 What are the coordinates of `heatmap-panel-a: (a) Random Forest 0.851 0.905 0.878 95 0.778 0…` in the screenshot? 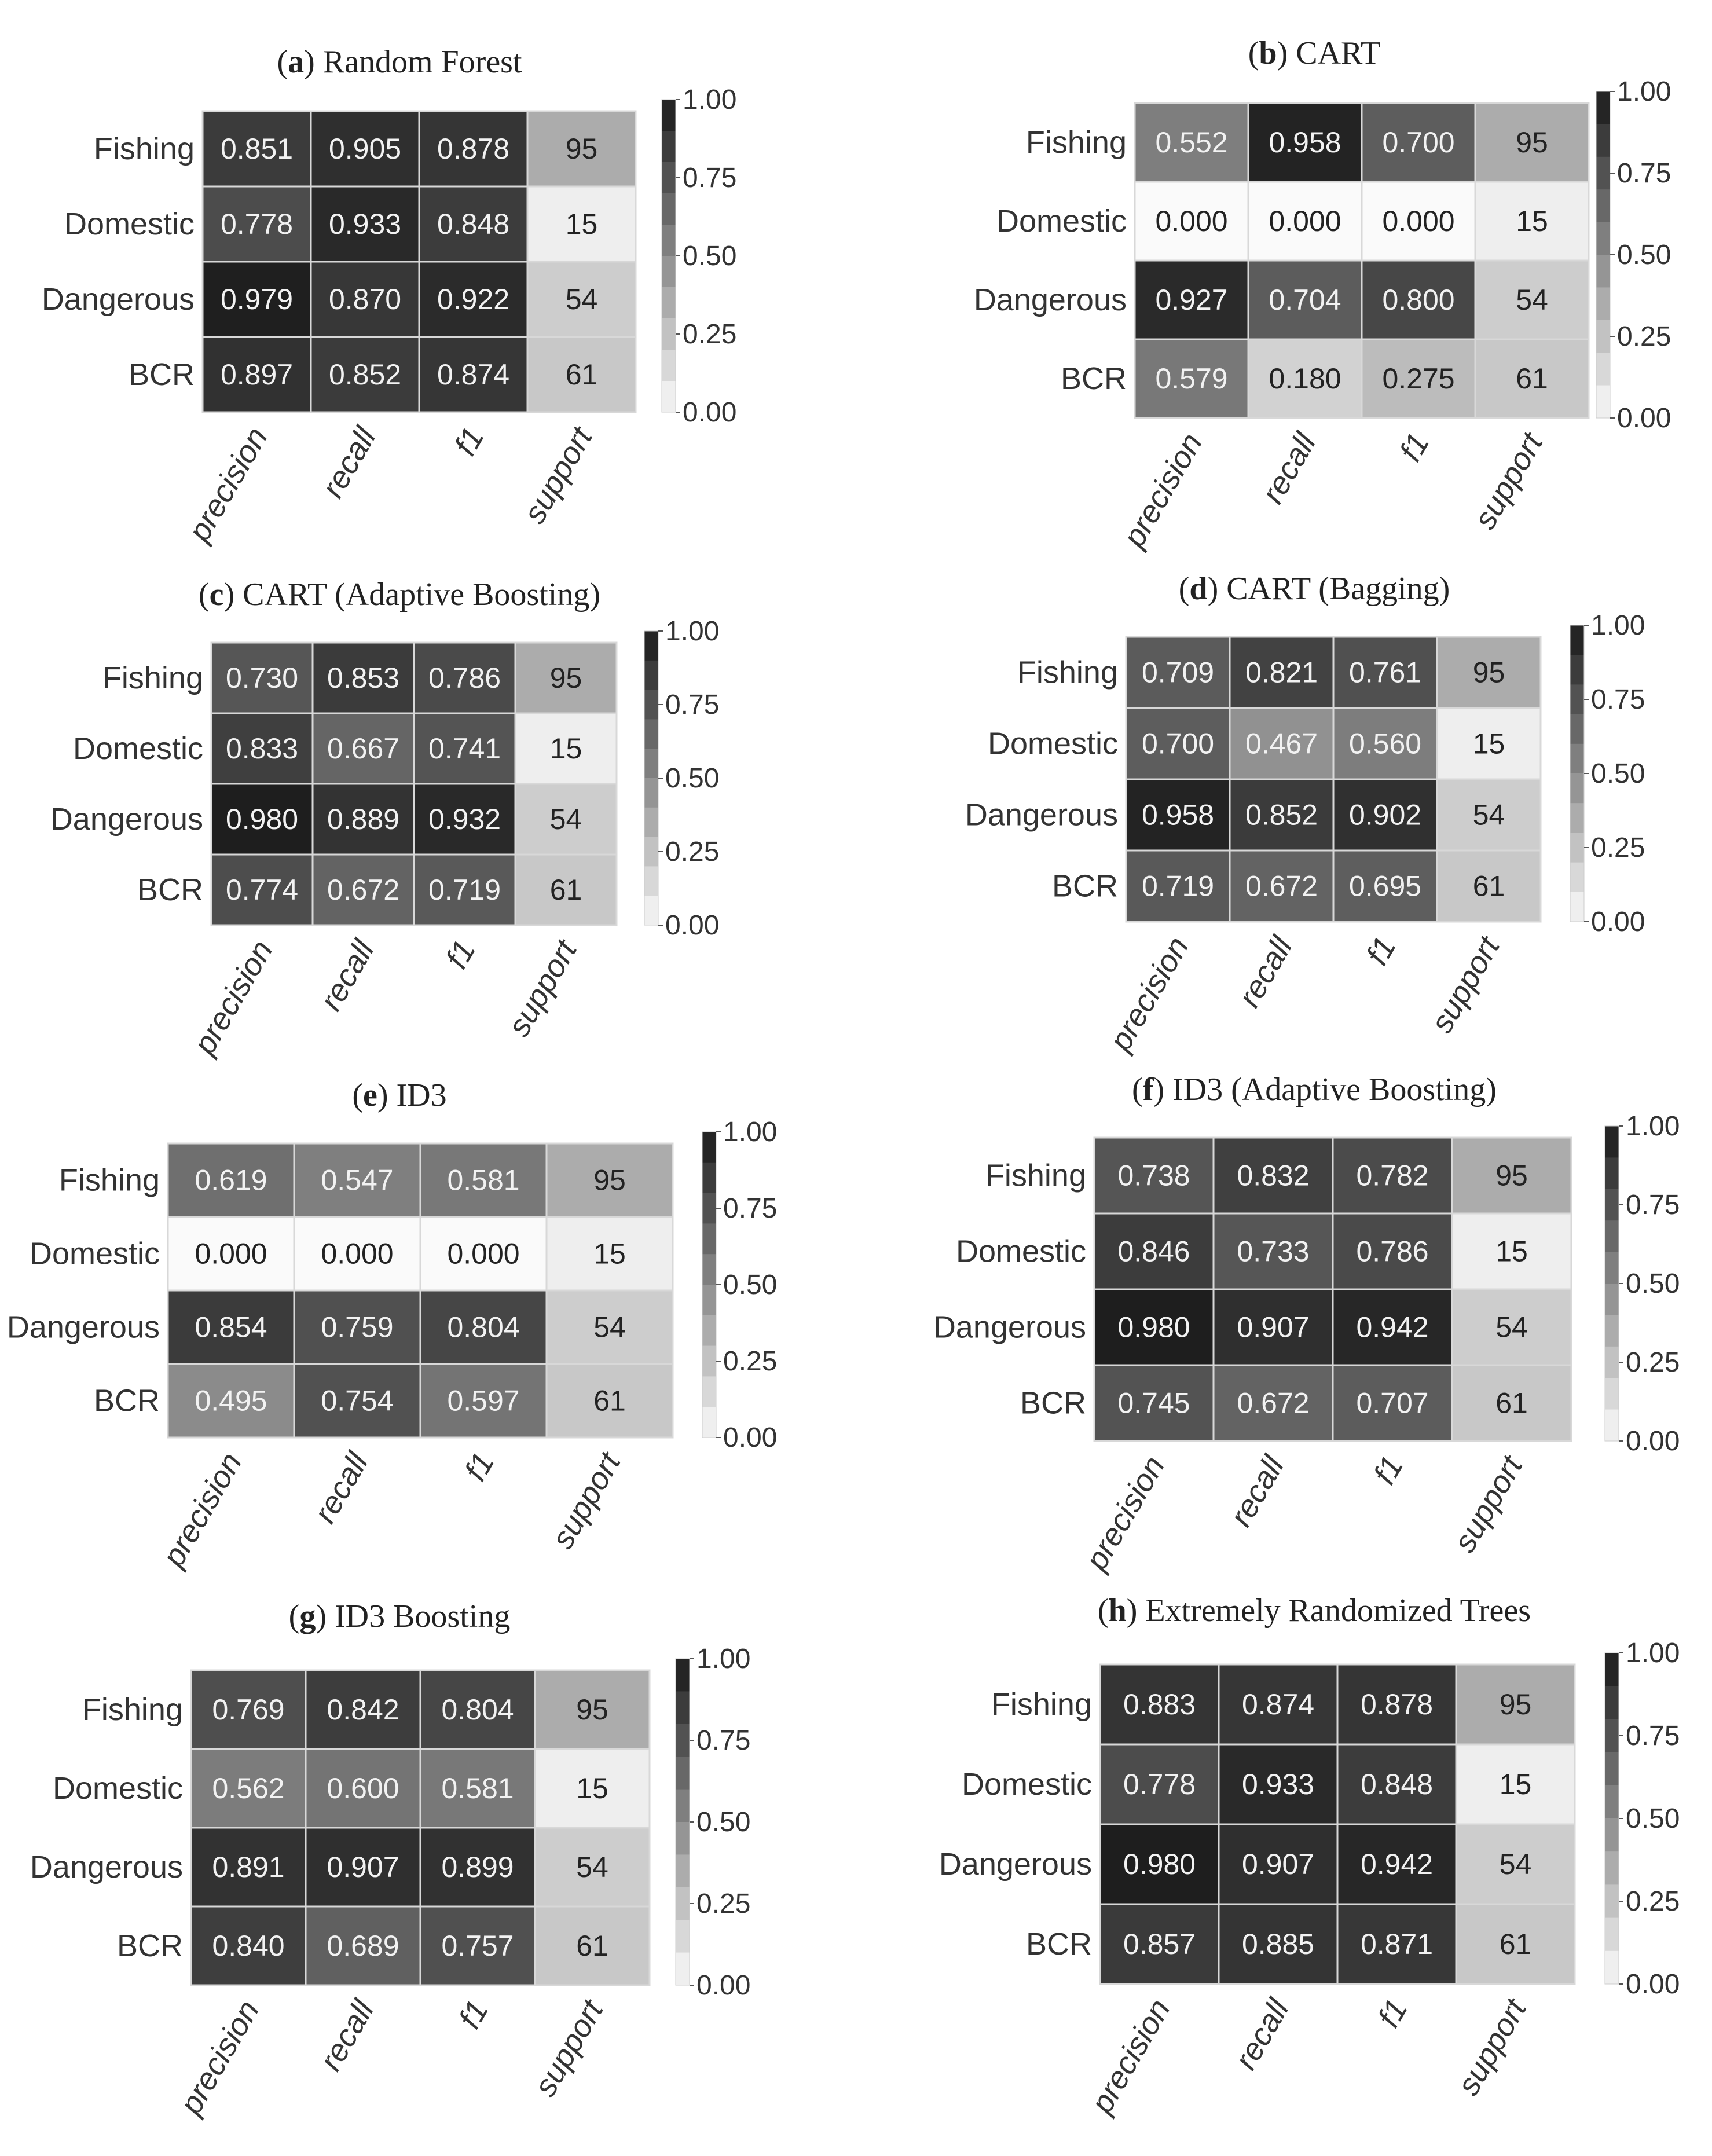 It's located at (389, 296).